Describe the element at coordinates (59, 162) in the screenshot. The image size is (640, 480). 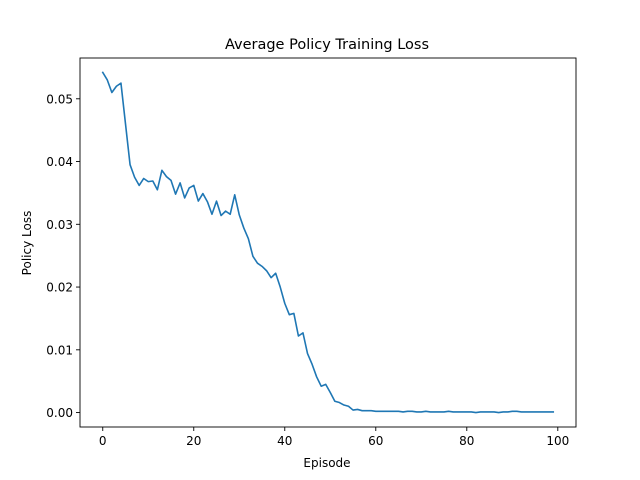
I see `y-tick-label: 0.04` at that location.